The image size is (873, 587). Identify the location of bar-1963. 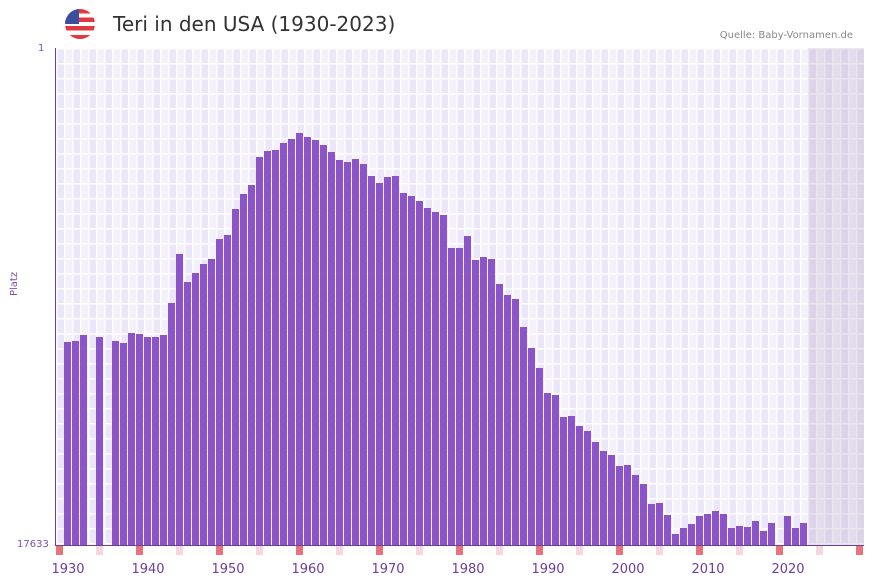
(331, 348).